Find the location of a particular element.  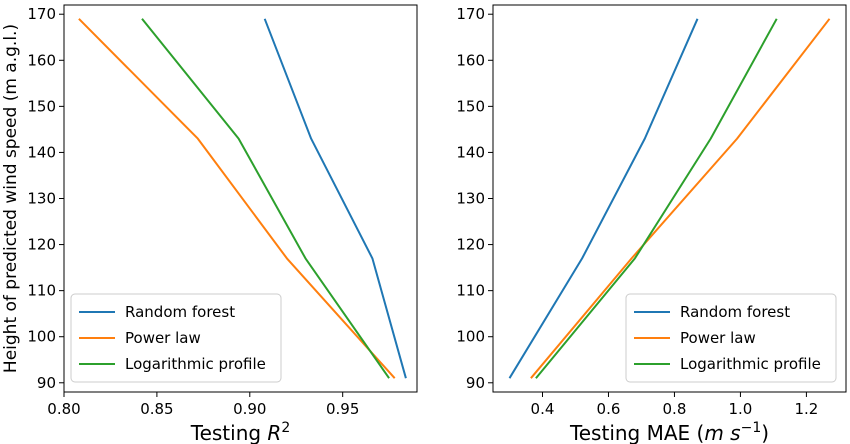

x-axis-title-var: R is located at coordinates (274, 432).